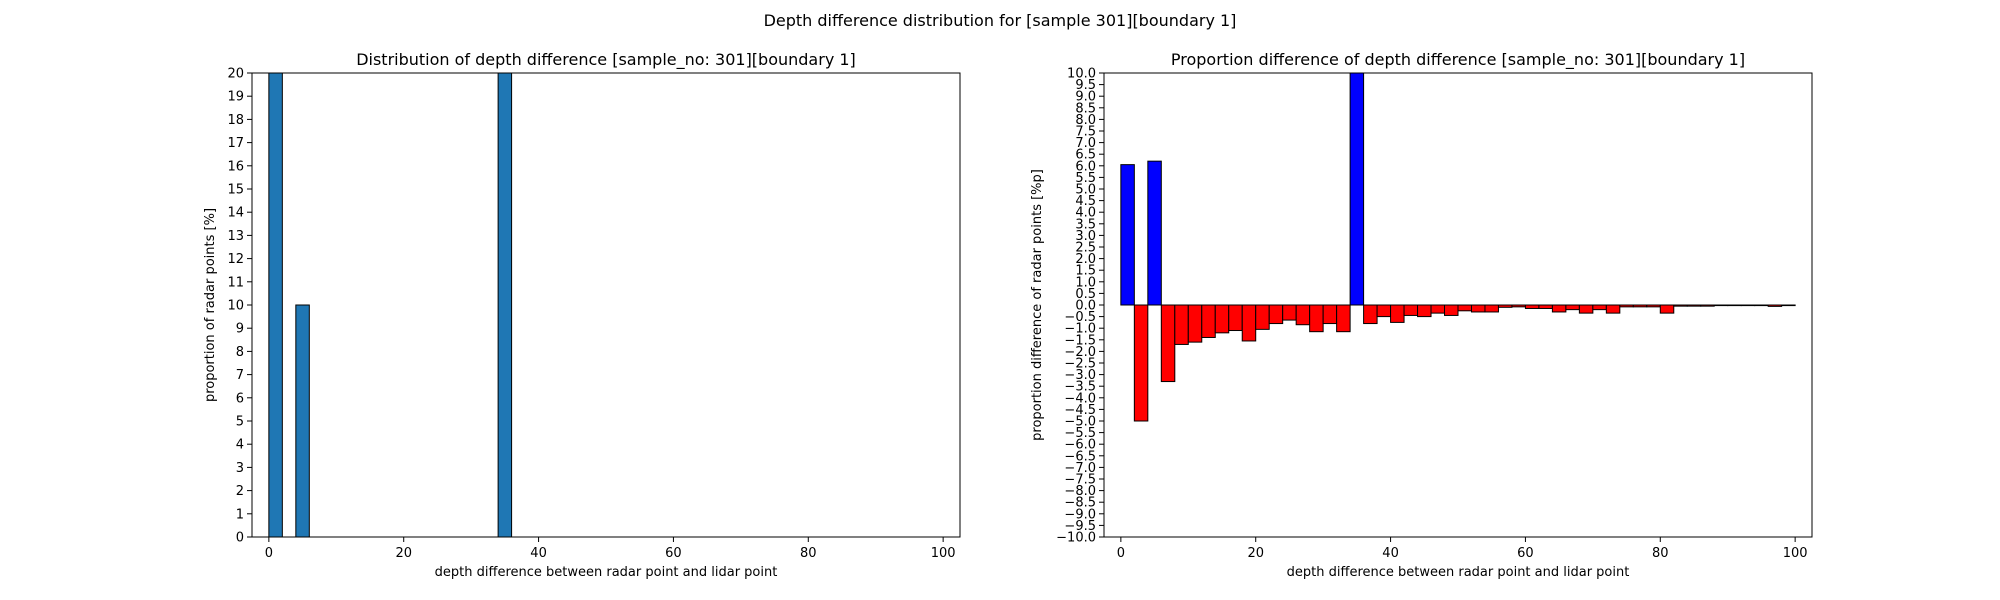 This screenshot has width=2000, height=600. Describe the element at coordinates (1080, 514) in the screenshot. I see `y-tick-label: −9.0` at that location.